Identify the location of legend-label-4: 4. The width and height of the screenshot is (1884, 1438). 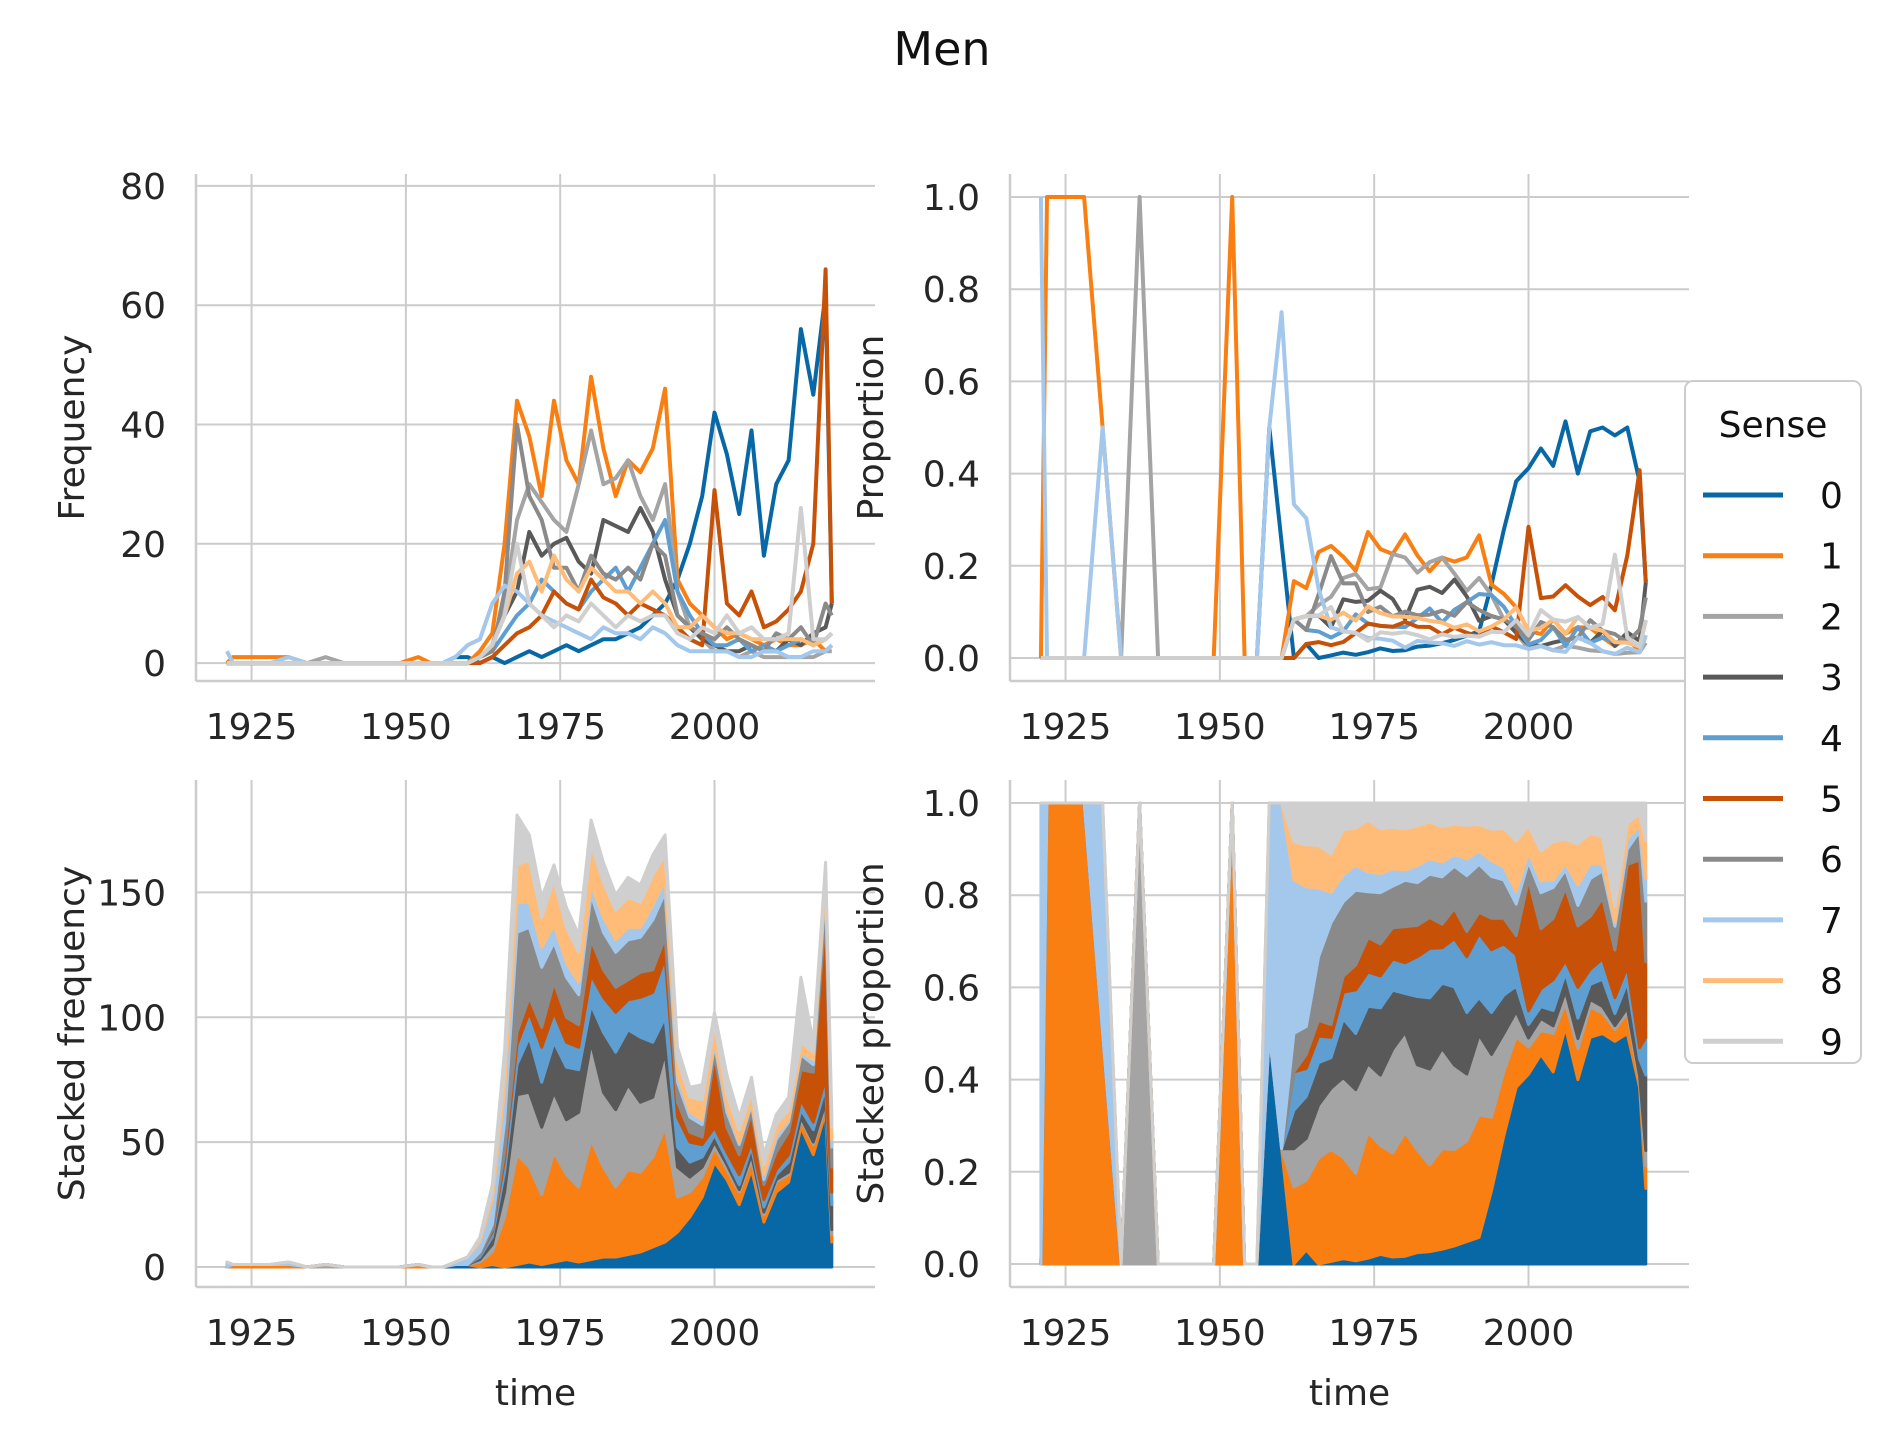
(1831, 739).